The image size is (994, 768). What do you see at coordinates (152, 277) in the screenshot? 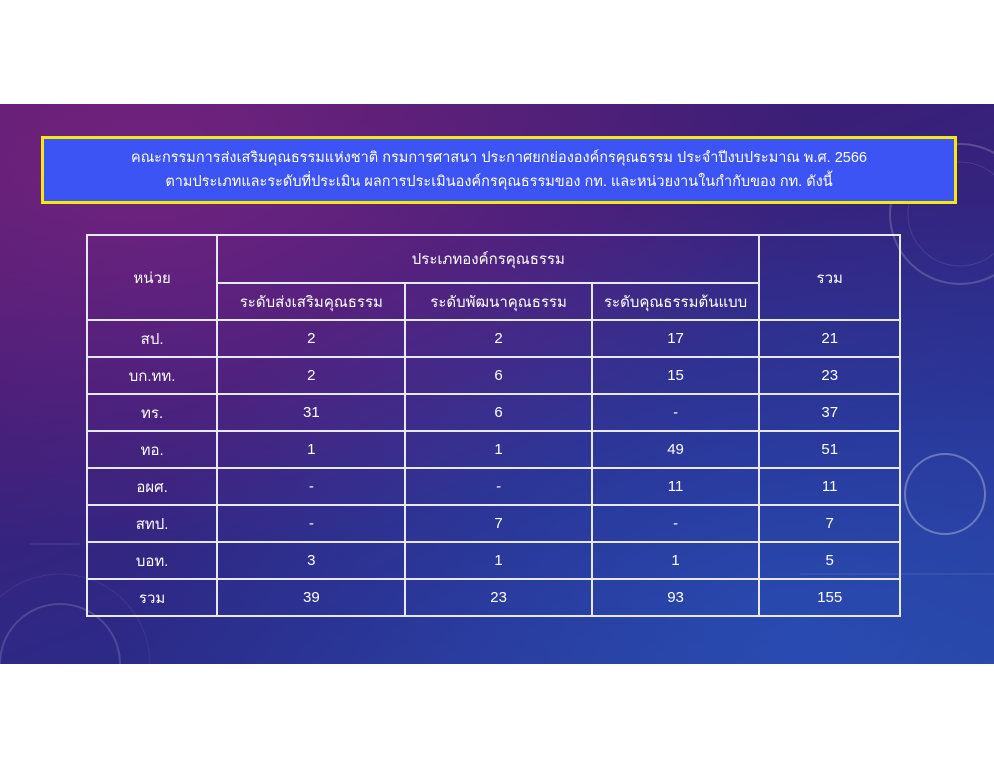
I see `header-unit: หน่วย` at bounding box center [152, 277].